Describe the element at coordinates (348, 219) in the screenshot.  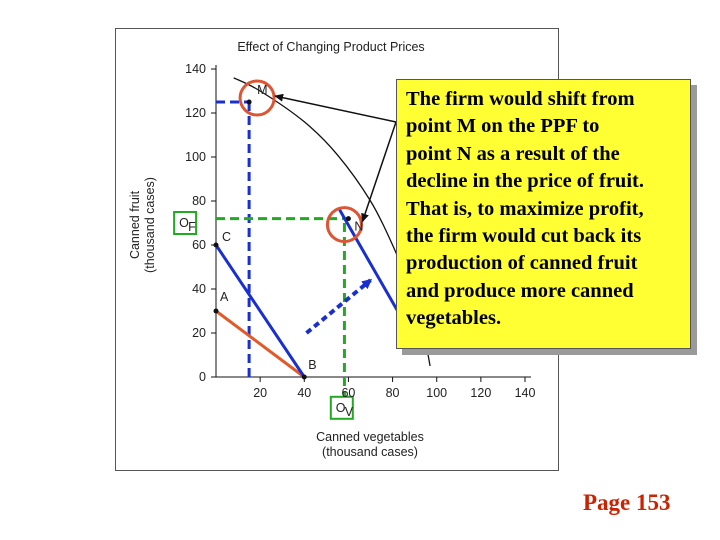
I see `point-n` at that location.